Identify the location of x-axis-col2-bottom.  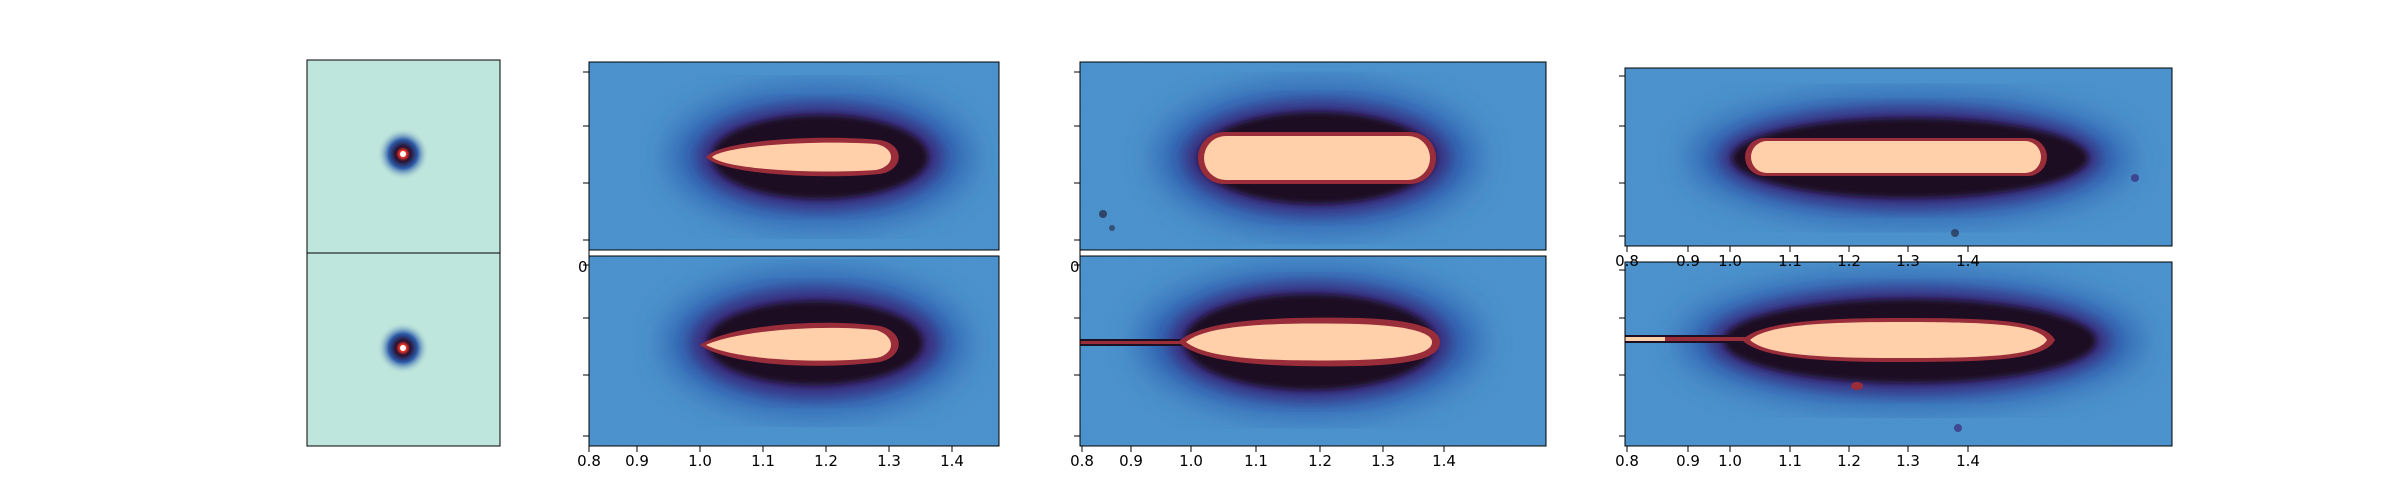
(1263, 449).